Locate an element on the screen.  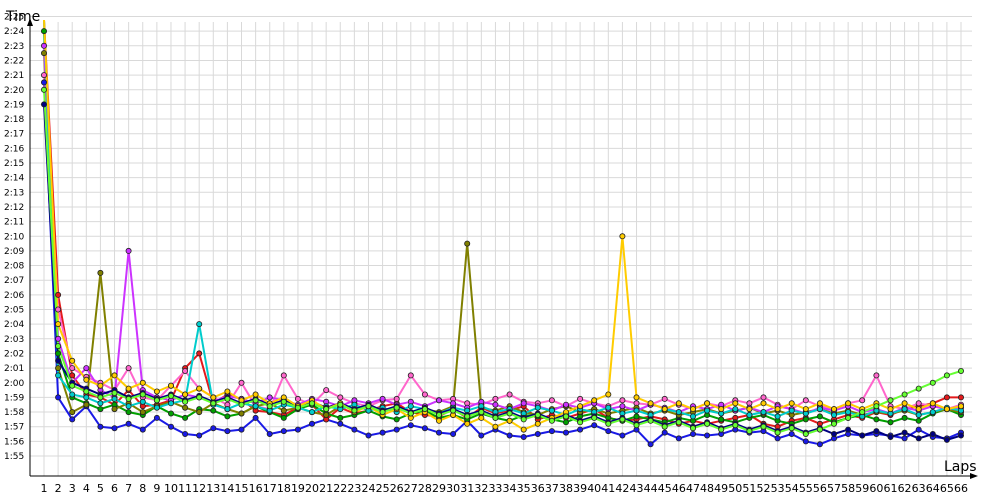
x-tick-label: 56 is located at coordinates (820, 488).